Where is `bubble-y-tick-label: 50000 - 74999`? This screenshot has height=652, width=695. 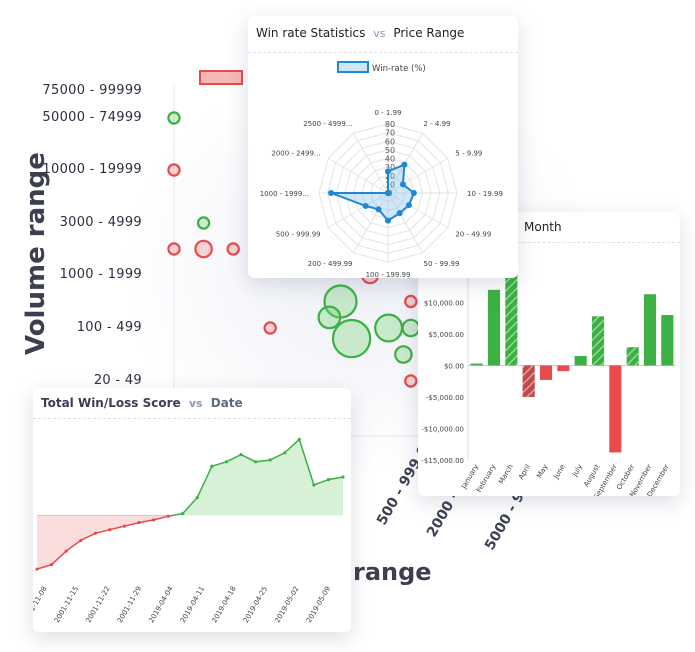
bubble-y-tick-label: 50000 - 74999 is located at coordinates (92, 117).